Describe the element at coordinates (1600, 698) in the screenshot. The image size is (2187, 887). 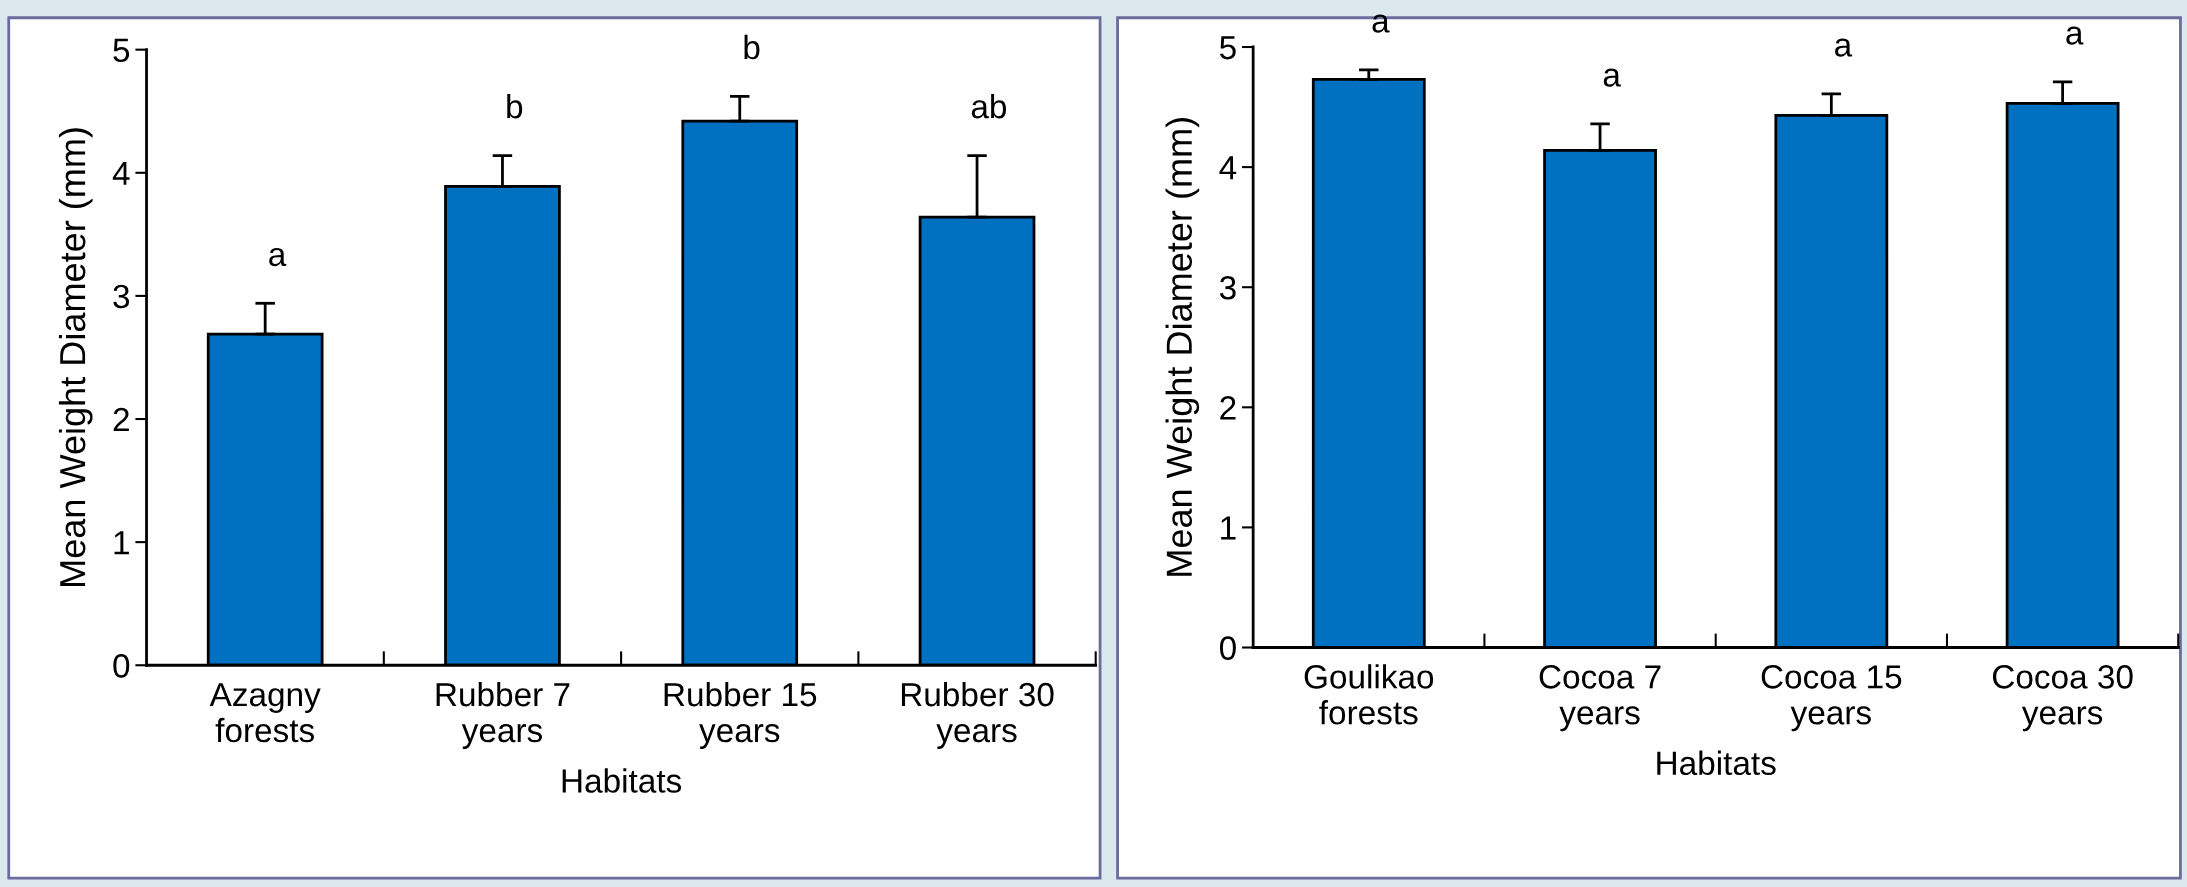
I see `x-tick-label: Cocoa 7 years` at that location.